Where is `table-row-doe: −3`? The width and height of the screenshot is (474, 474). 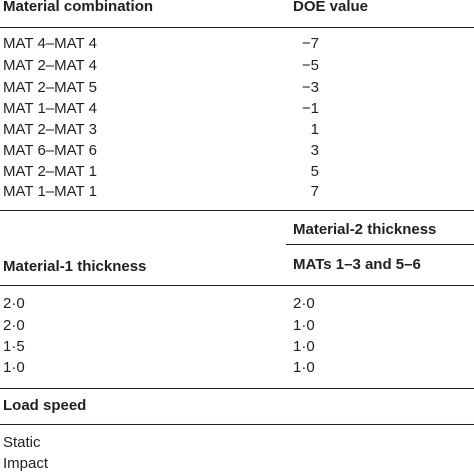 table-row-doe: −3 is located at coordinates (310, 87).